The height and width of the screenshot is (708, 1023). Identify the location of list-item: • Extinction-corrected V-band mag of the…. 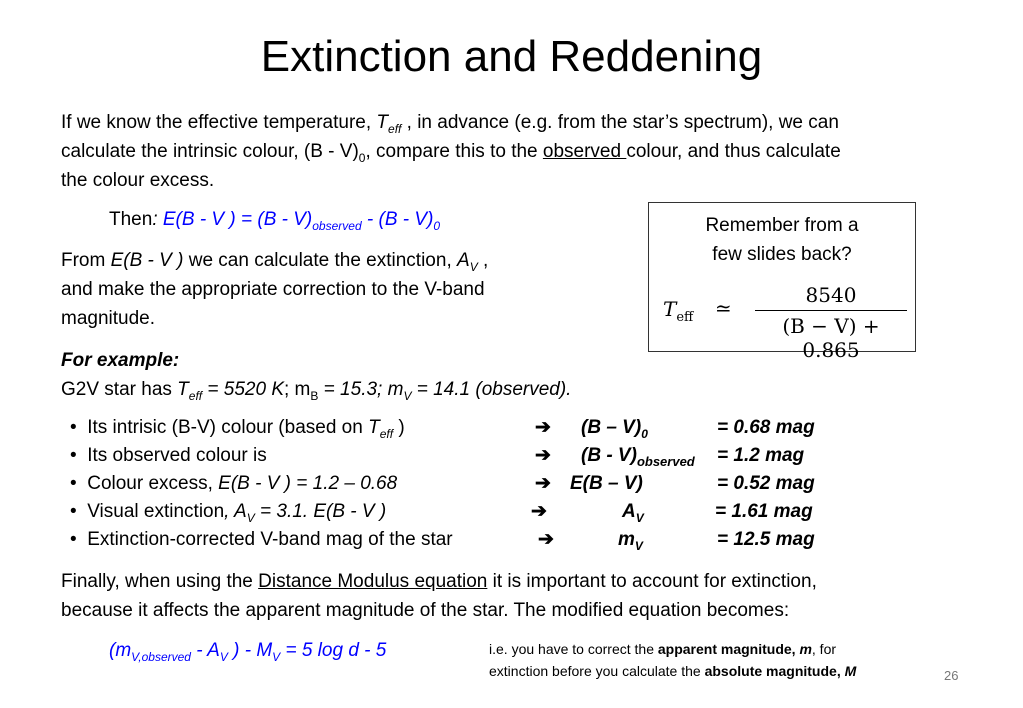
(261, 539).